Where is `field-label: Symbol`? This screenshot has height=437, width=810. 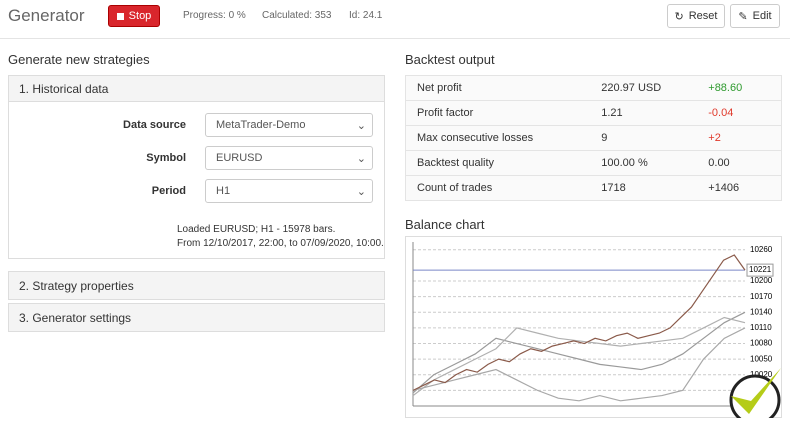 field-label: Symbol is located at coordinates (166, 158).